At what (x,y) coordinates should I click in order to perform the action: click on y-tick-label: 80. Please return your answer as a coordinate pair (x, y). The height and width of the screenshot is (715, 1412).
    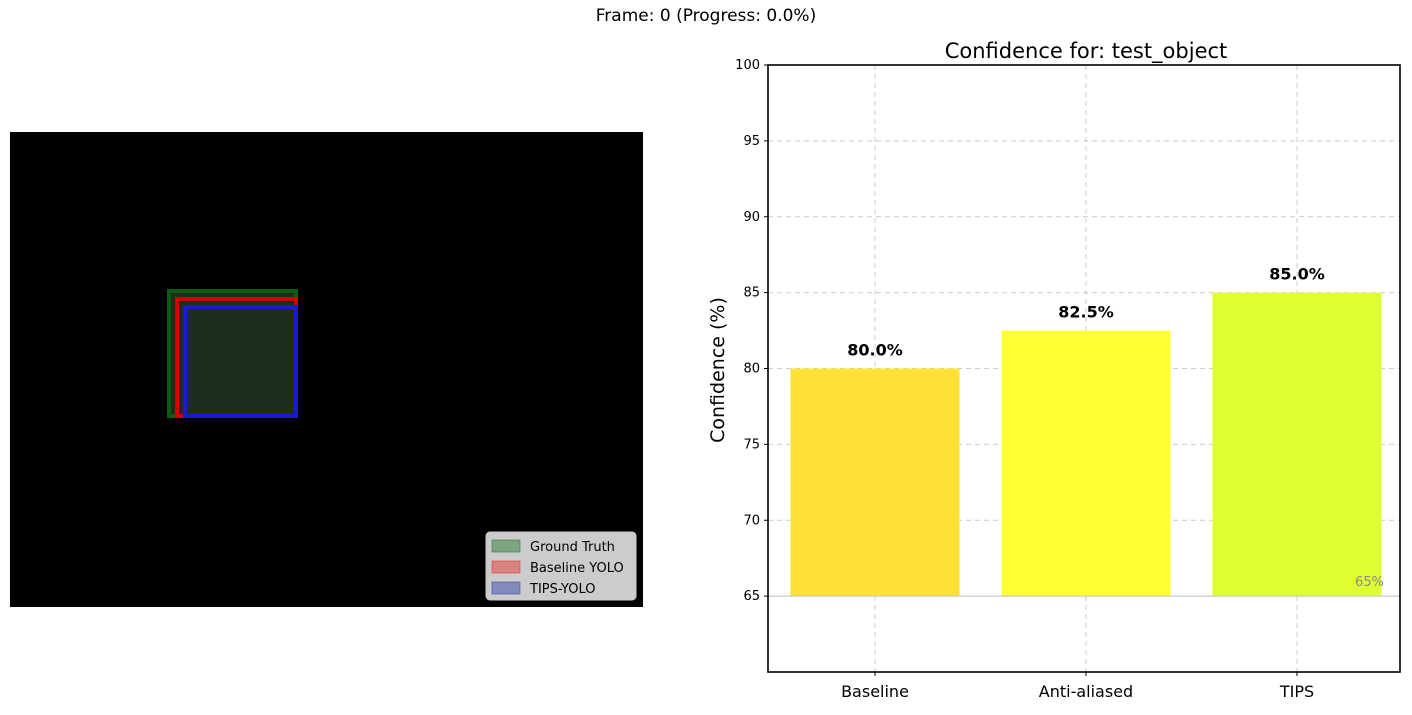
    Looking at the image, I should click on (751, 369).